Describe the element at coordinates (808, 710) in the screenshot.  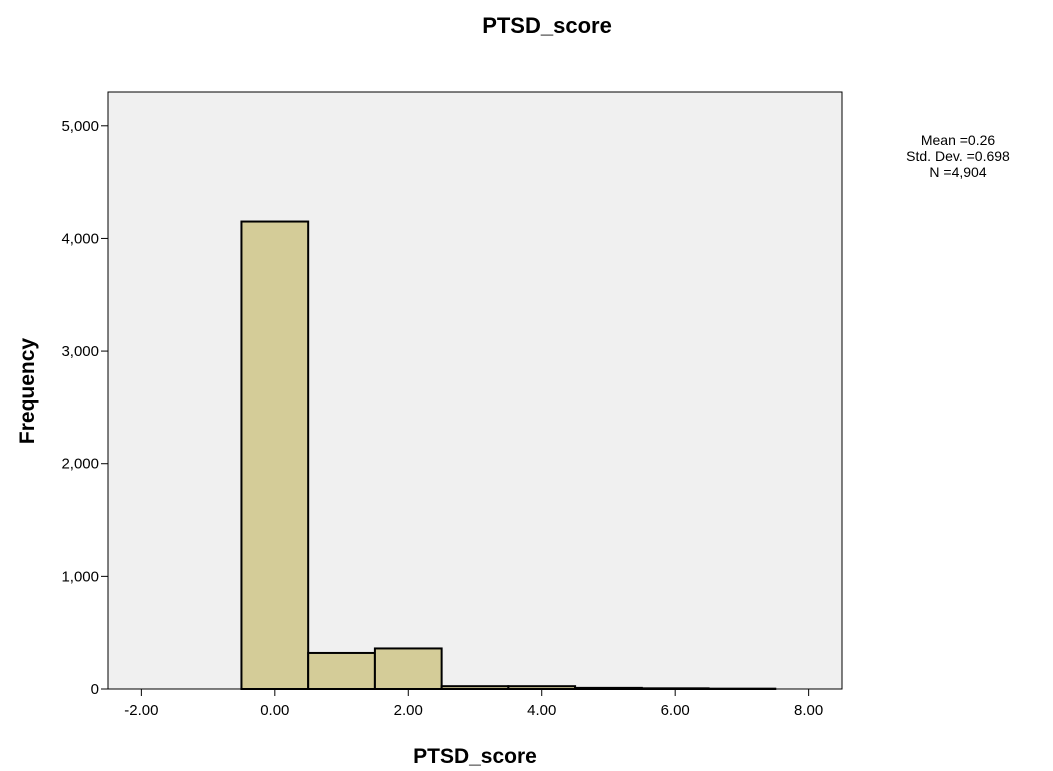
I see `x-tick-label: 8.00` at that location.